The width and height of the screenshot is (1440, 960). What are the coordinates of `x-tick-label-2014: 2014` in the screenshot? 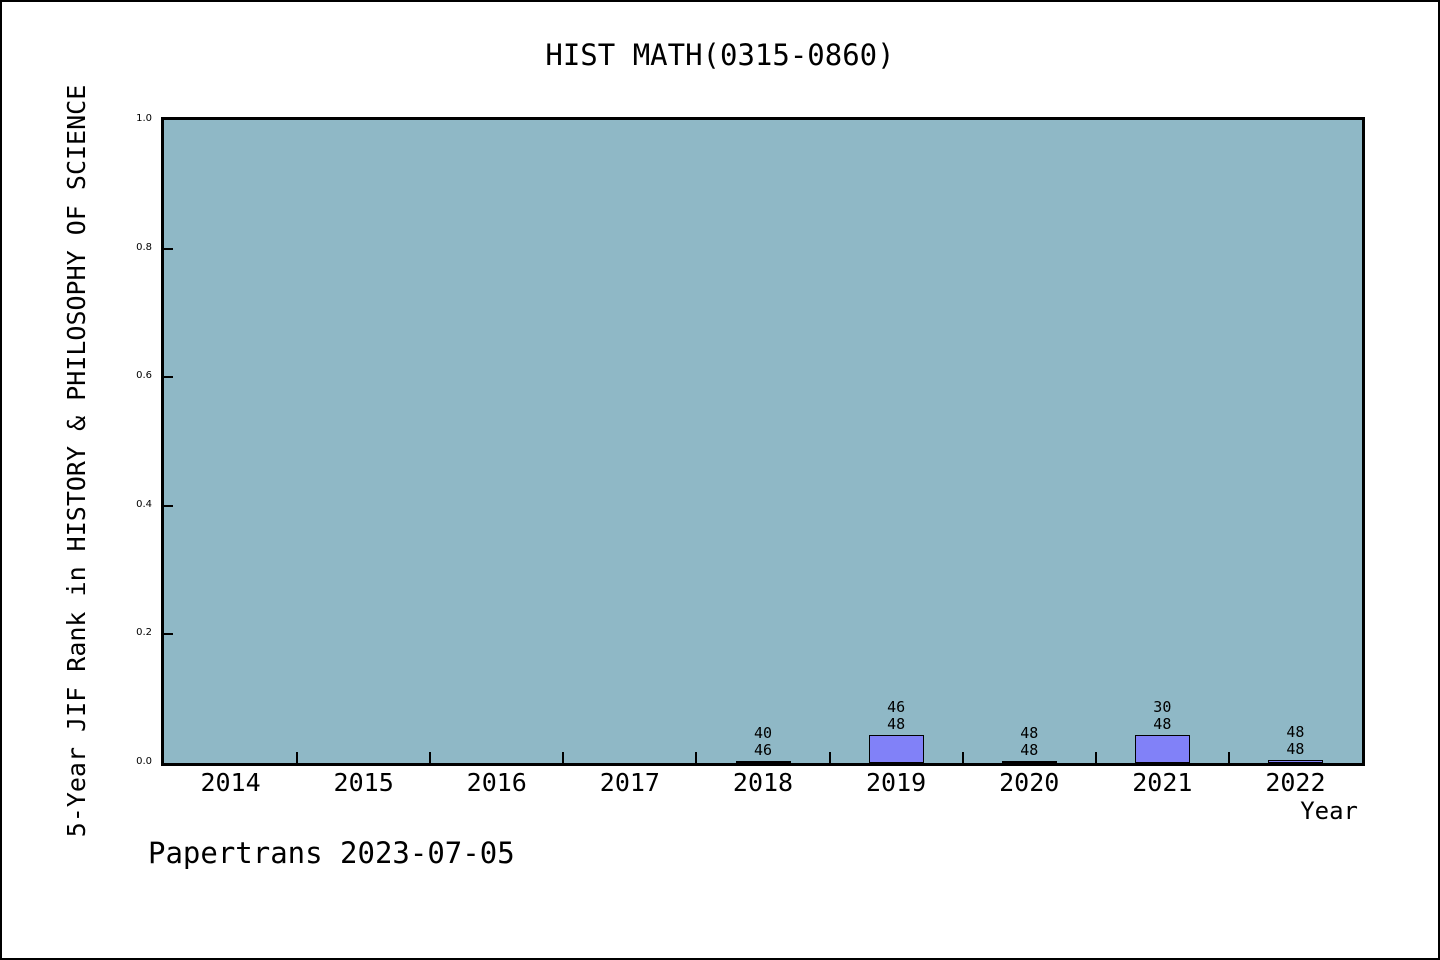 It's located at (230, 782).